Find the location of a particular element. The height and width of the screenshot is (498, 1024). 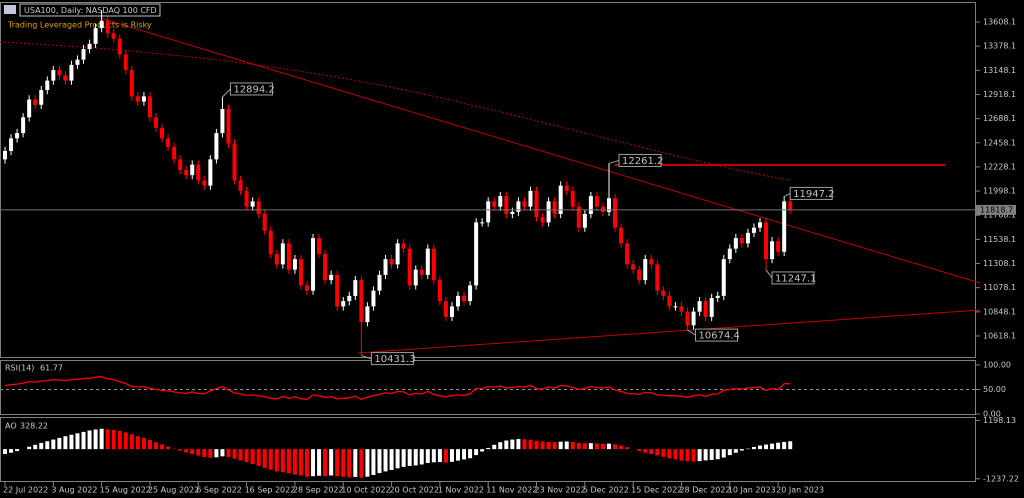

y-tick-label: 10848.1 is located at coordinates (999, 311).